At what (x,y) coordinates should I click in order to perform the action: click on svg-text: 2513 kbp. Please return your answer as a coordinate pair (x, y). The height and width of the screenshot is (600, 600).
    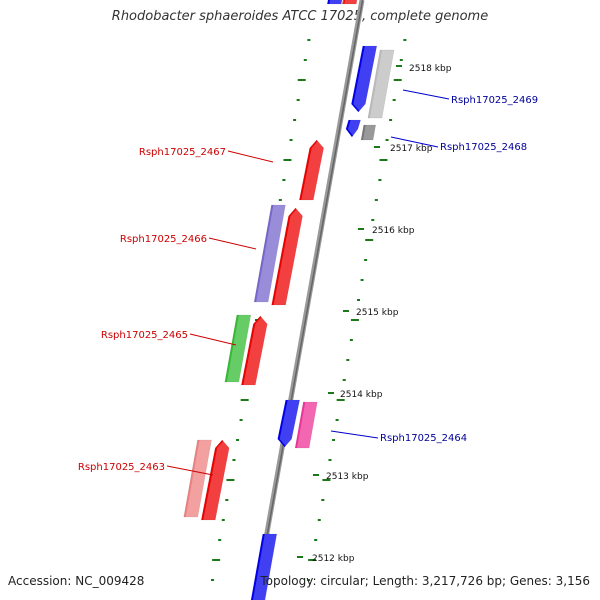
    Looking at the image, I should click on (347, 477).